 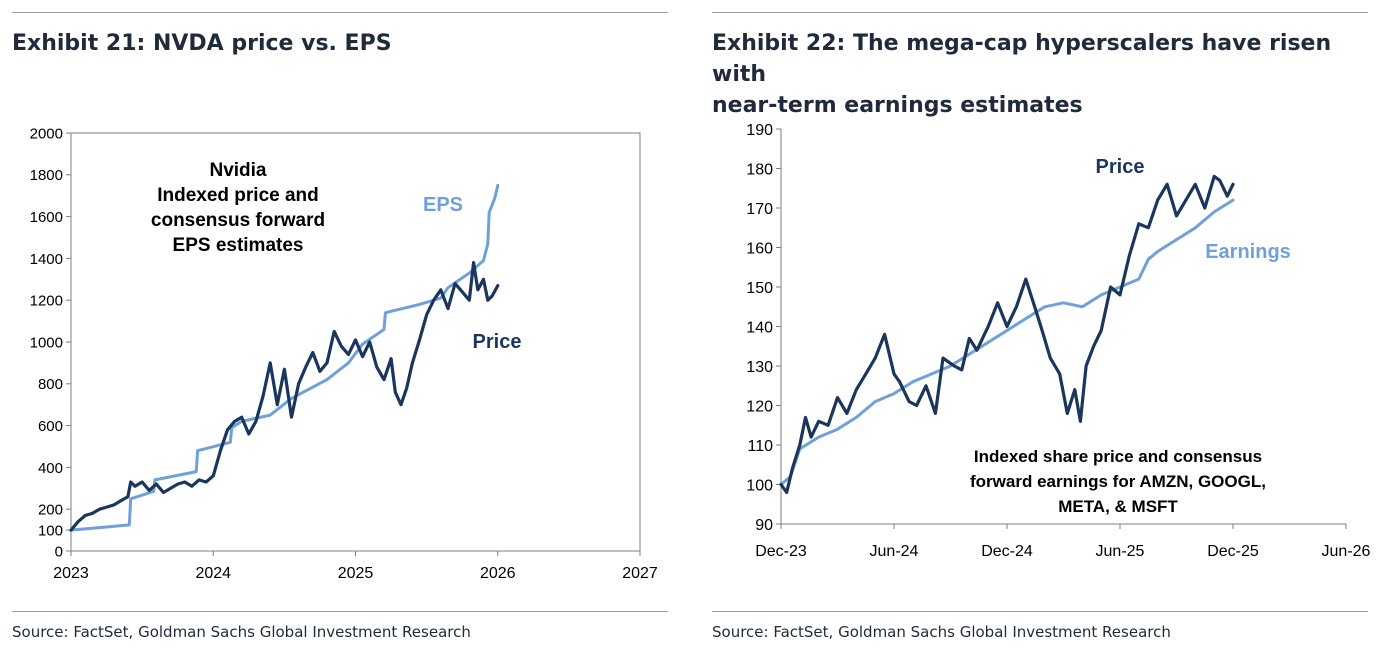 I want to click on y-tick-label: 90, so click(x=764, y=525).